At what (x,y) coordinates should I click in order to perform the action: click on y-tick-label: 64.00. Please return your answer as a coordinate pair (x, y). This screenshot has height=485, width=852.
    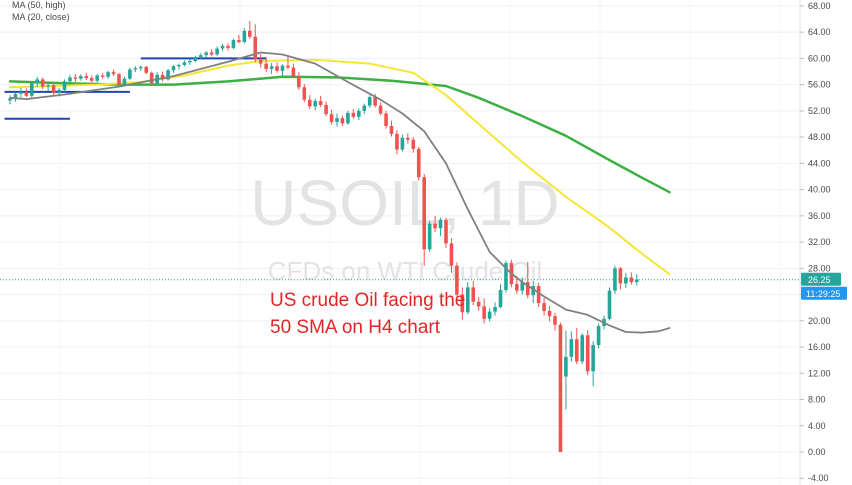
    Looking at the image, I should click on (819, 32).